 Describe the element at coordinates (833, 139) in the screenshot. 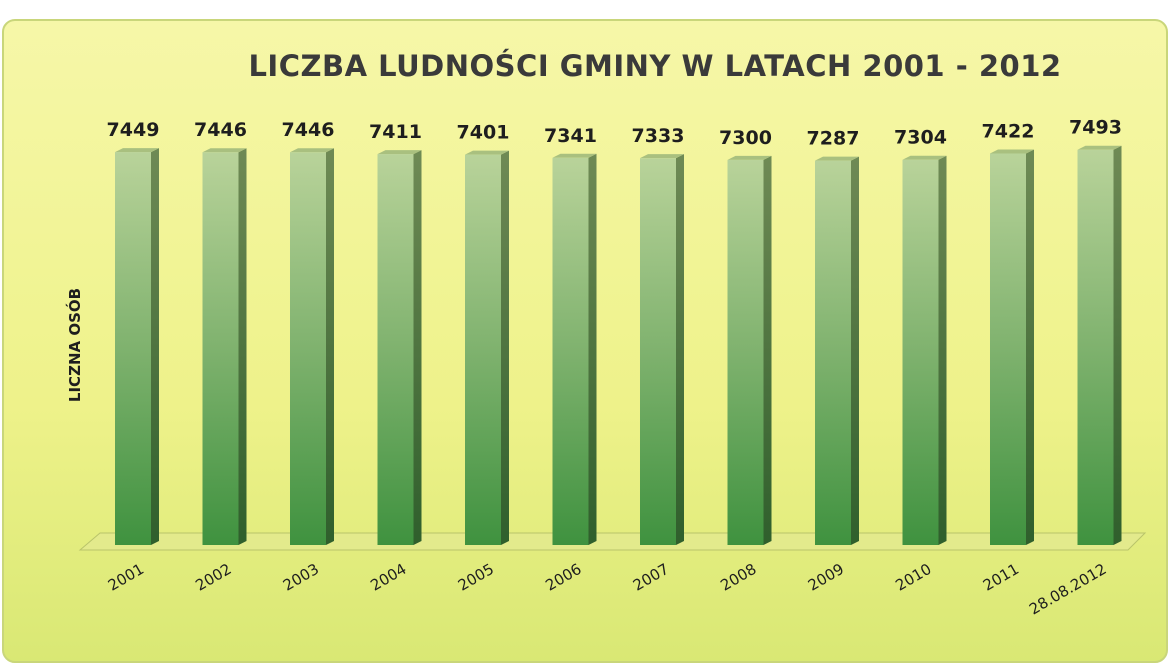

I see `data-label: 7287` at that location.